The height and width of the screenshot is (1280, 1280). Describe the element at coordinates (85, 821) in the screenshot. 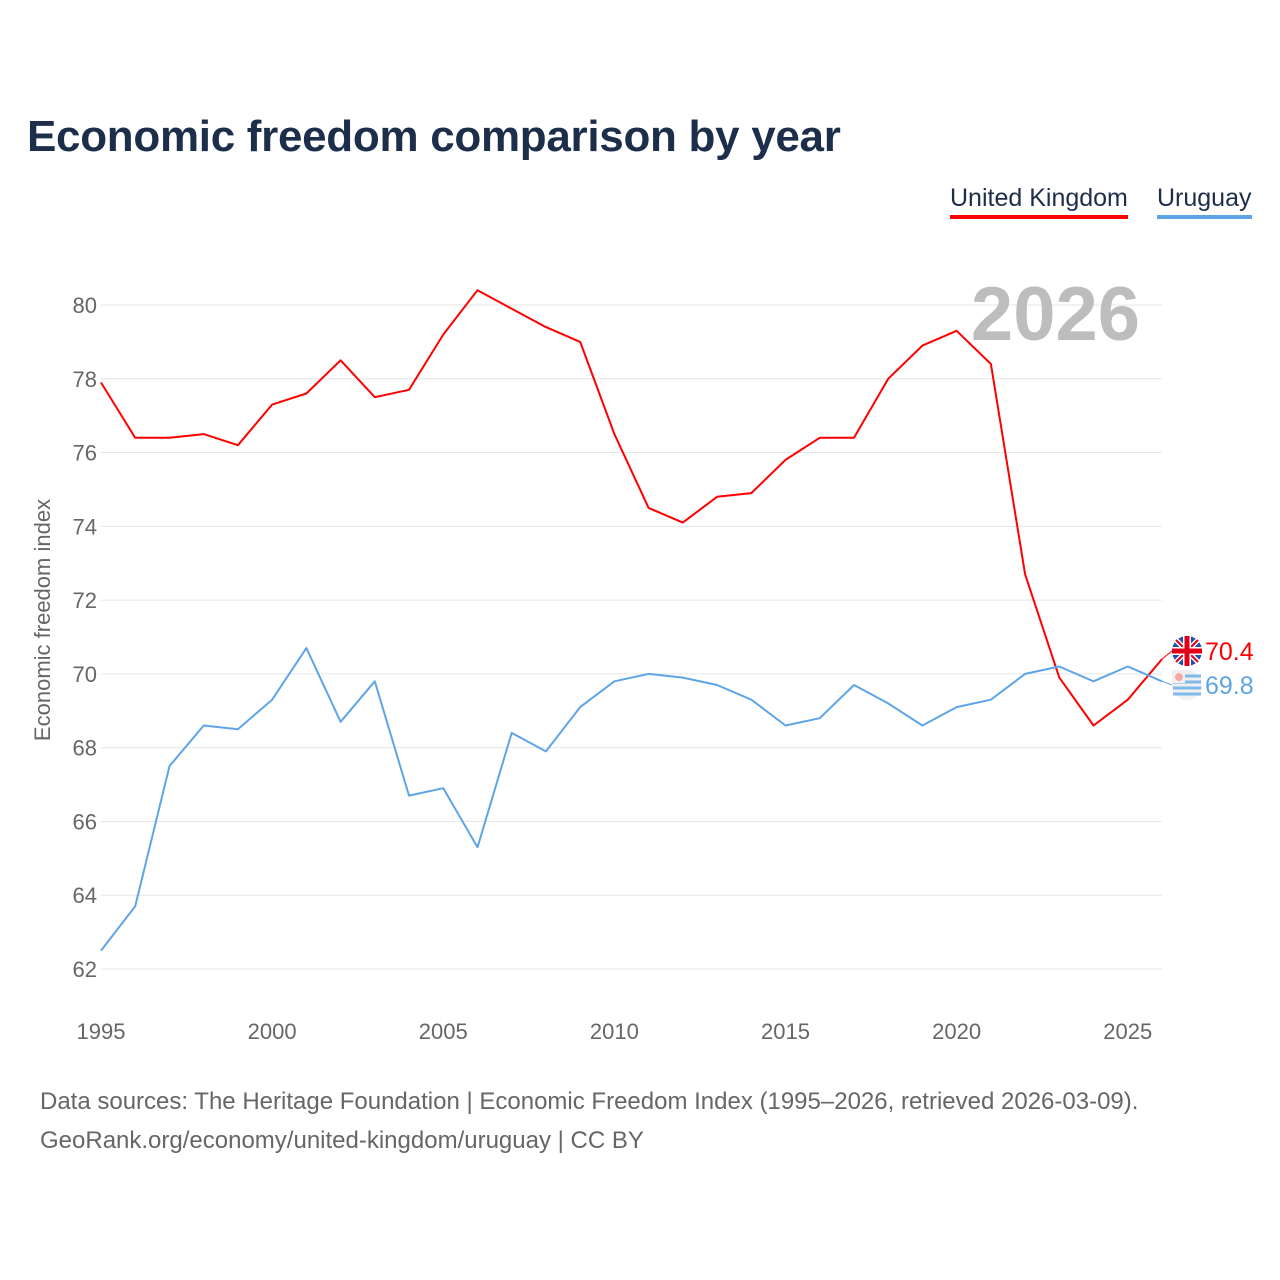

I see `y-tick-label: 66` at that location.